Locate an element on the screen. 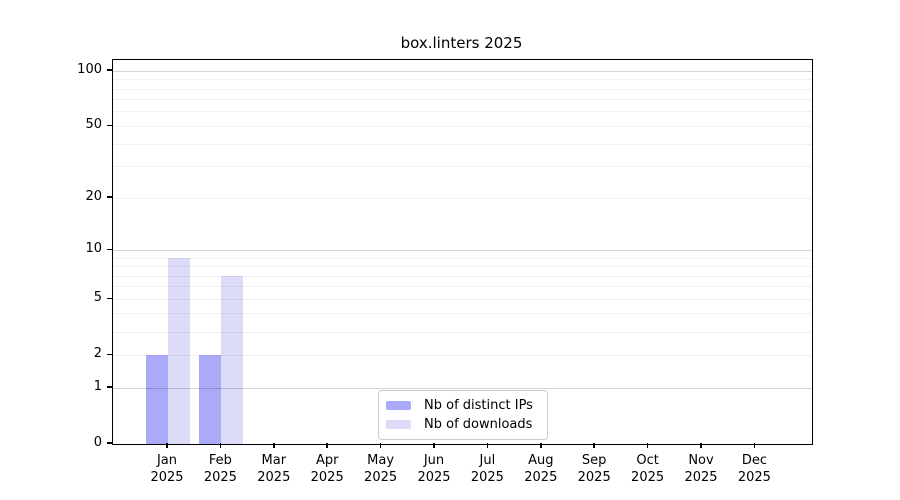  x-tick-text: Jul is located at coordinates (487, 460).